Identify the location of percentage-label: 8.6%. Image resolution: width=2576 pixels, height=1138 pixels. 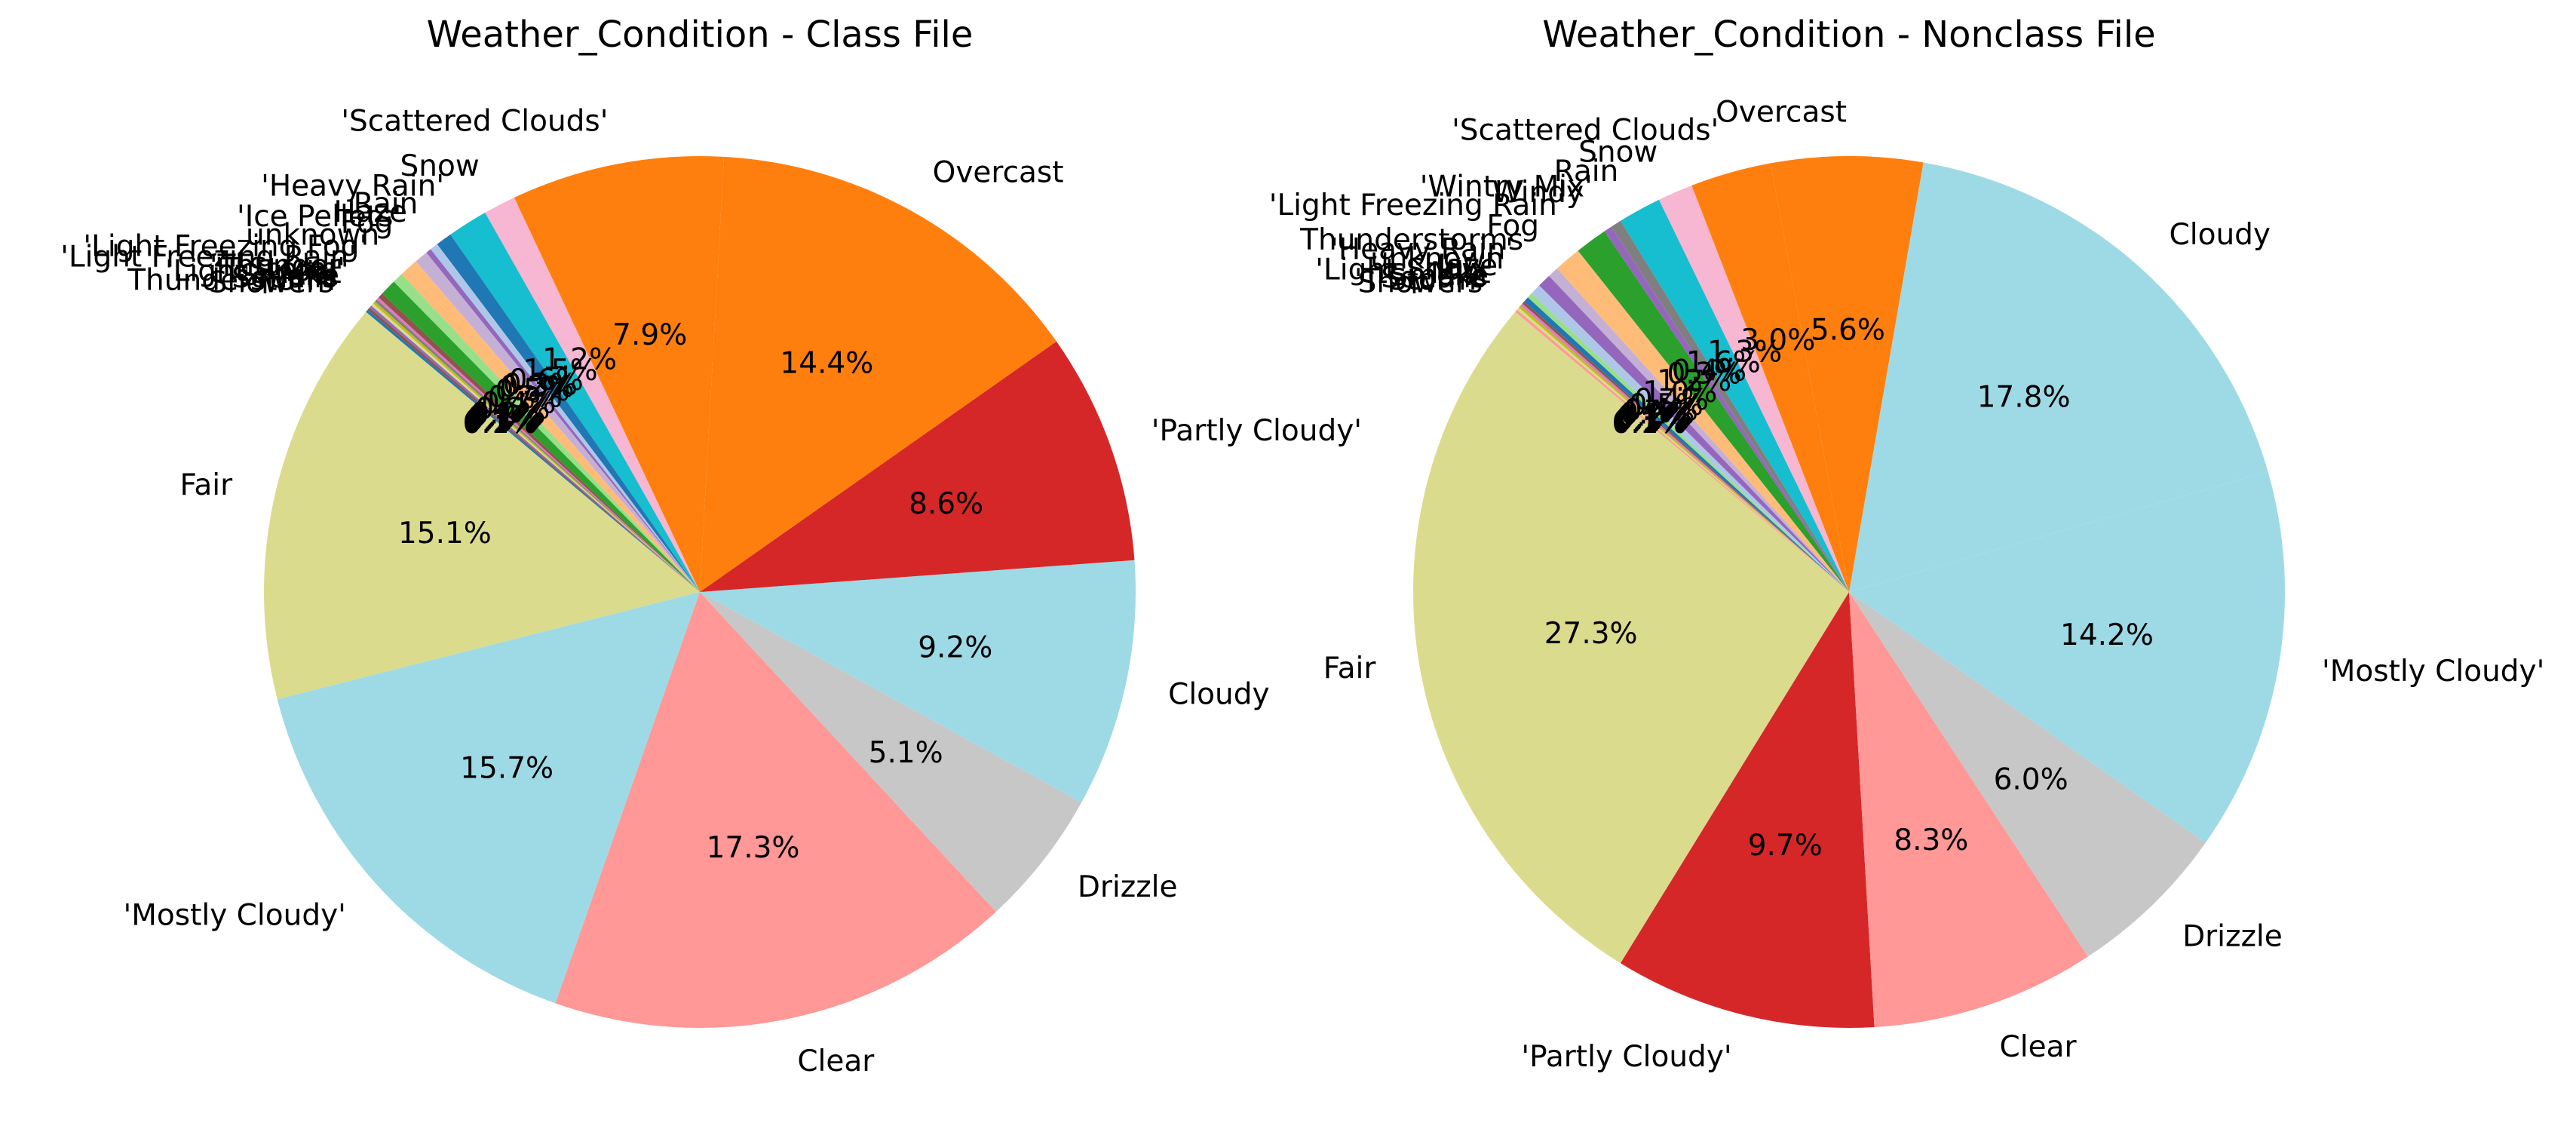
(946, 504).